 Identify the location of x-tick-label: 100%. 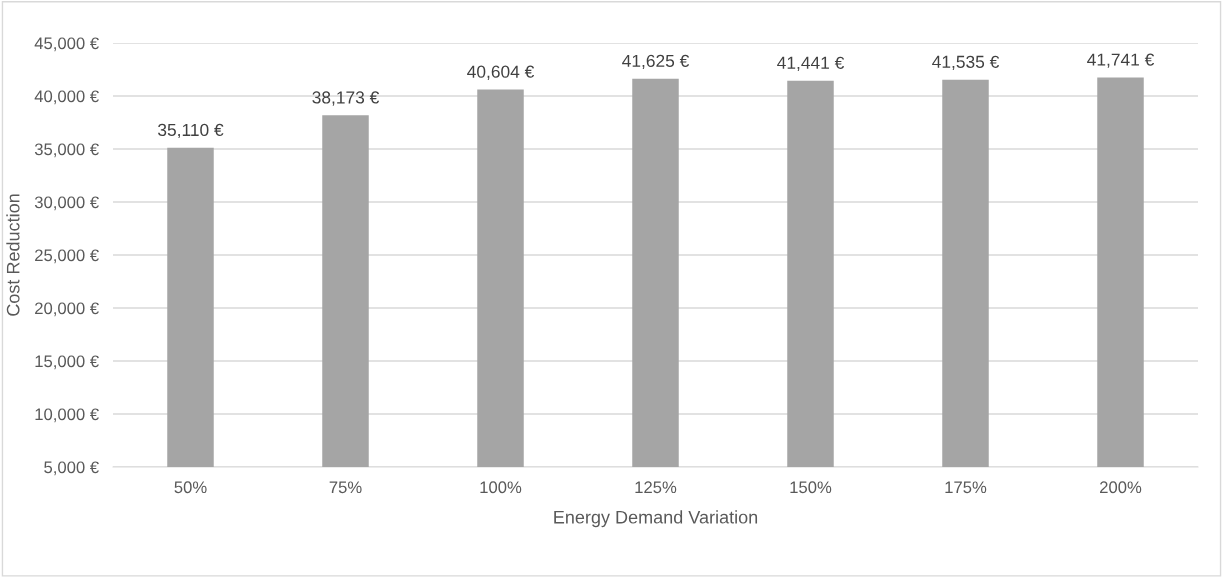
(501, 487).